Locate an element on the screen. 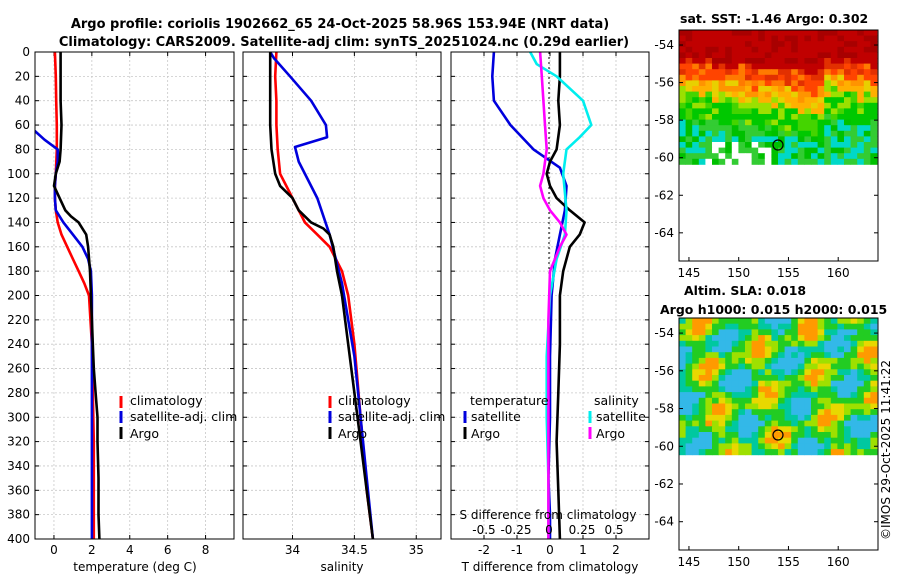 This screenshot has height=580, width=900. temperature-lines is located at coordinates (68, 295).